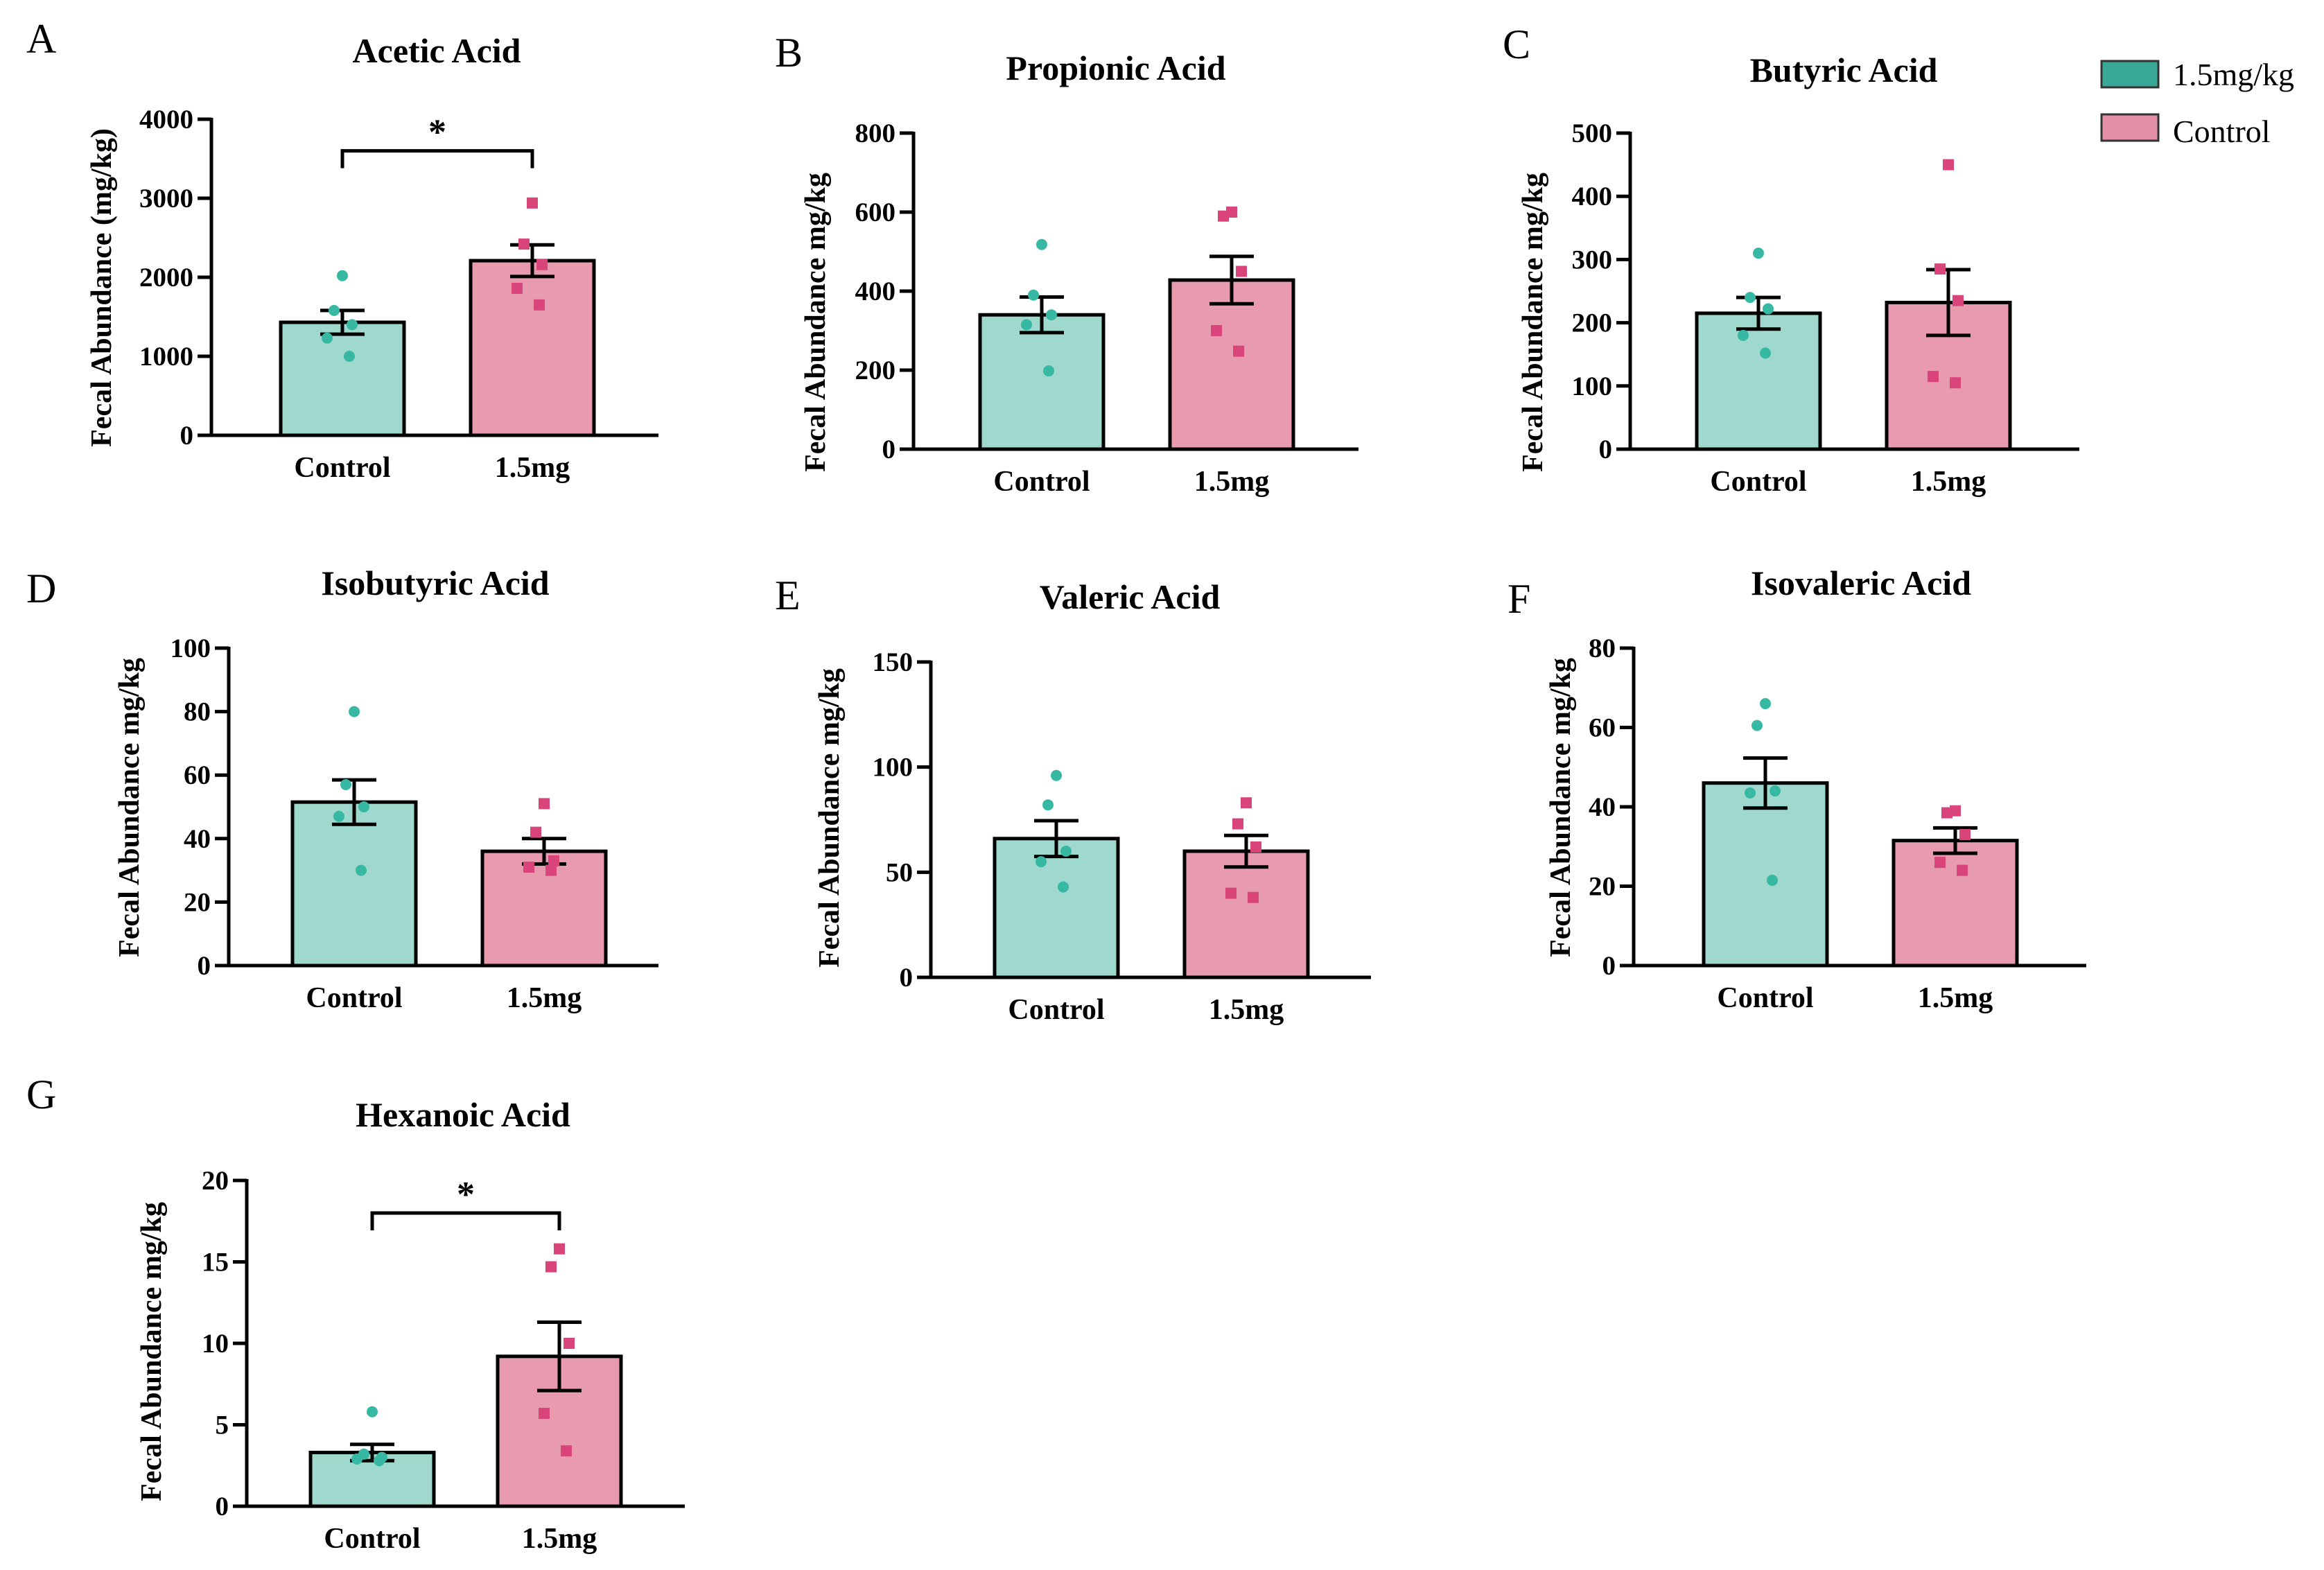  What do you see at coordinates (1948, 482) in the screenshot?
I see `x-tick-label-c-1: 1.5mg` at bounding box center [1948, 482].